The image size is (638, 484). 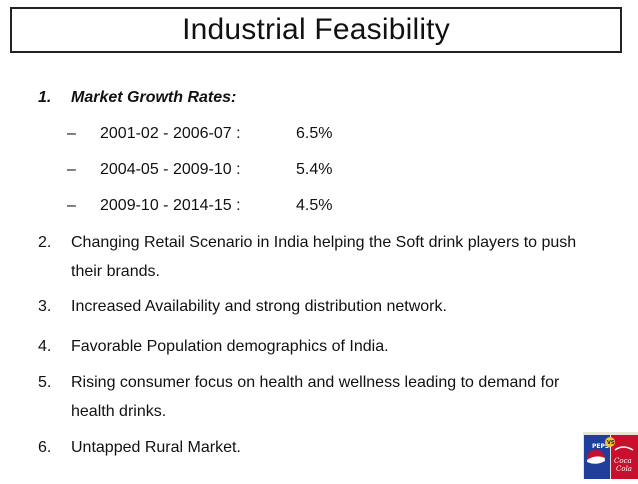 I want to click on list-number: 6., so click(x=45, y=447).